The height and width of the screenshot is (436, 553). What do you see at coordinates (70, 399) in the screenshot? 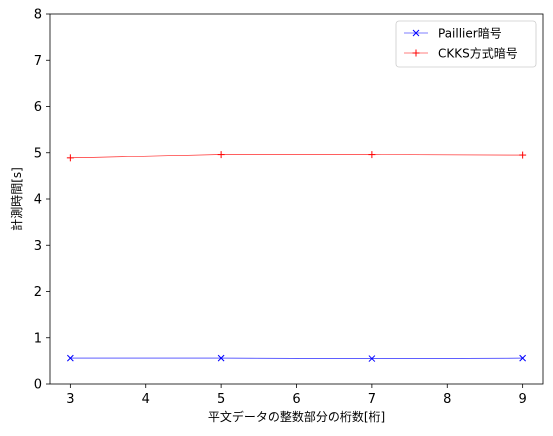
I see `x-tick-label: 3` at bounding box center [70, 399].